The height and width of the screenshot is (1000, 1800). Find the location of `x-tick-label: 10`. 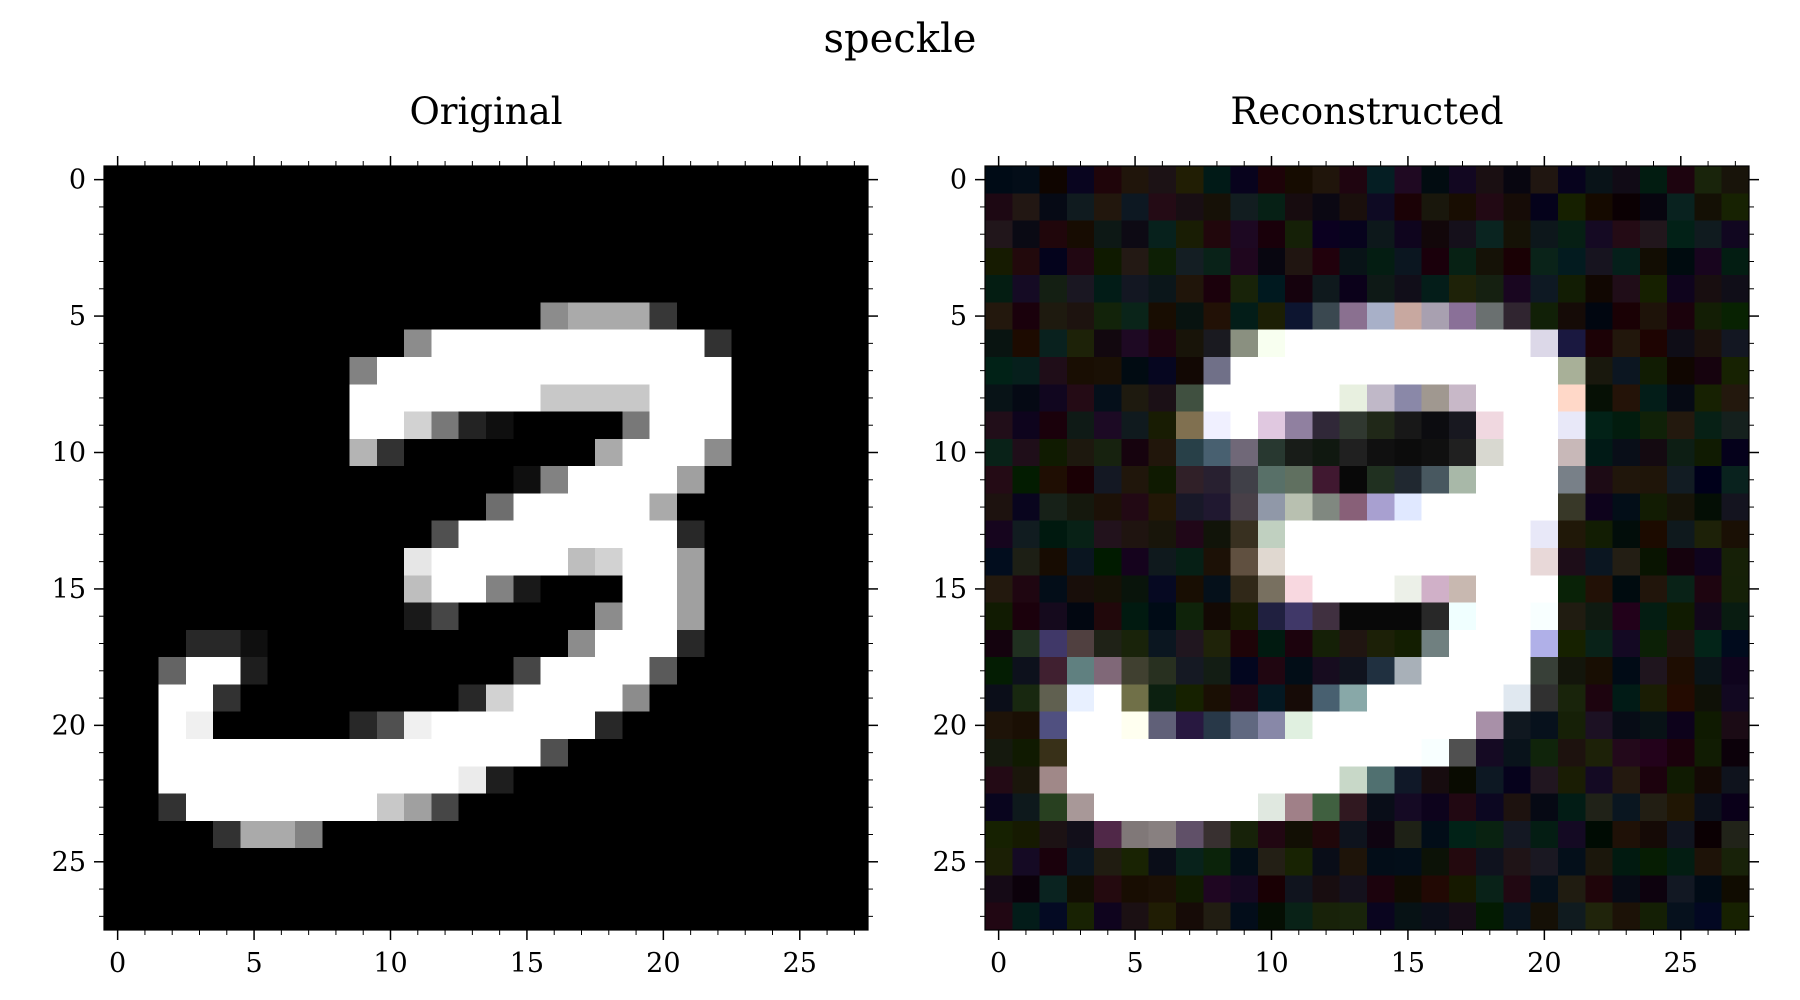

x-tick-label: 10 is located at coordinates (390, 963).